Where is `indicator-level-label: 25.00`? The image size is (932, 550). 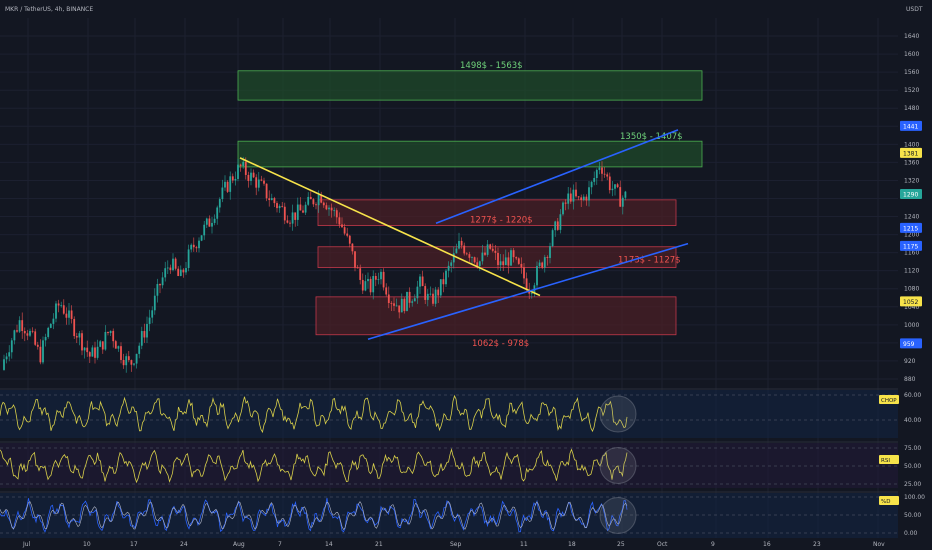 indicator-level-label: 25.00 is located at coordinates (912, 484).